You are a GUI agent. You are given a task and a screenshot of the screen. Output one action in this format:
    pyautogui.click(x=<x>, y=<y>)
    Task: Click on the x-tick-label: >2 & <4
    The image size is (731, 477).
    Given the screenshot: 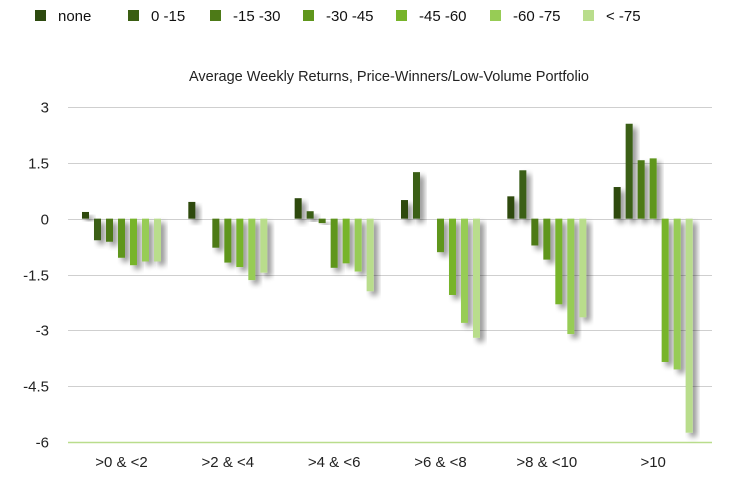 What is the action you would take?
    pyautogui.click(x=228, y=462)
    